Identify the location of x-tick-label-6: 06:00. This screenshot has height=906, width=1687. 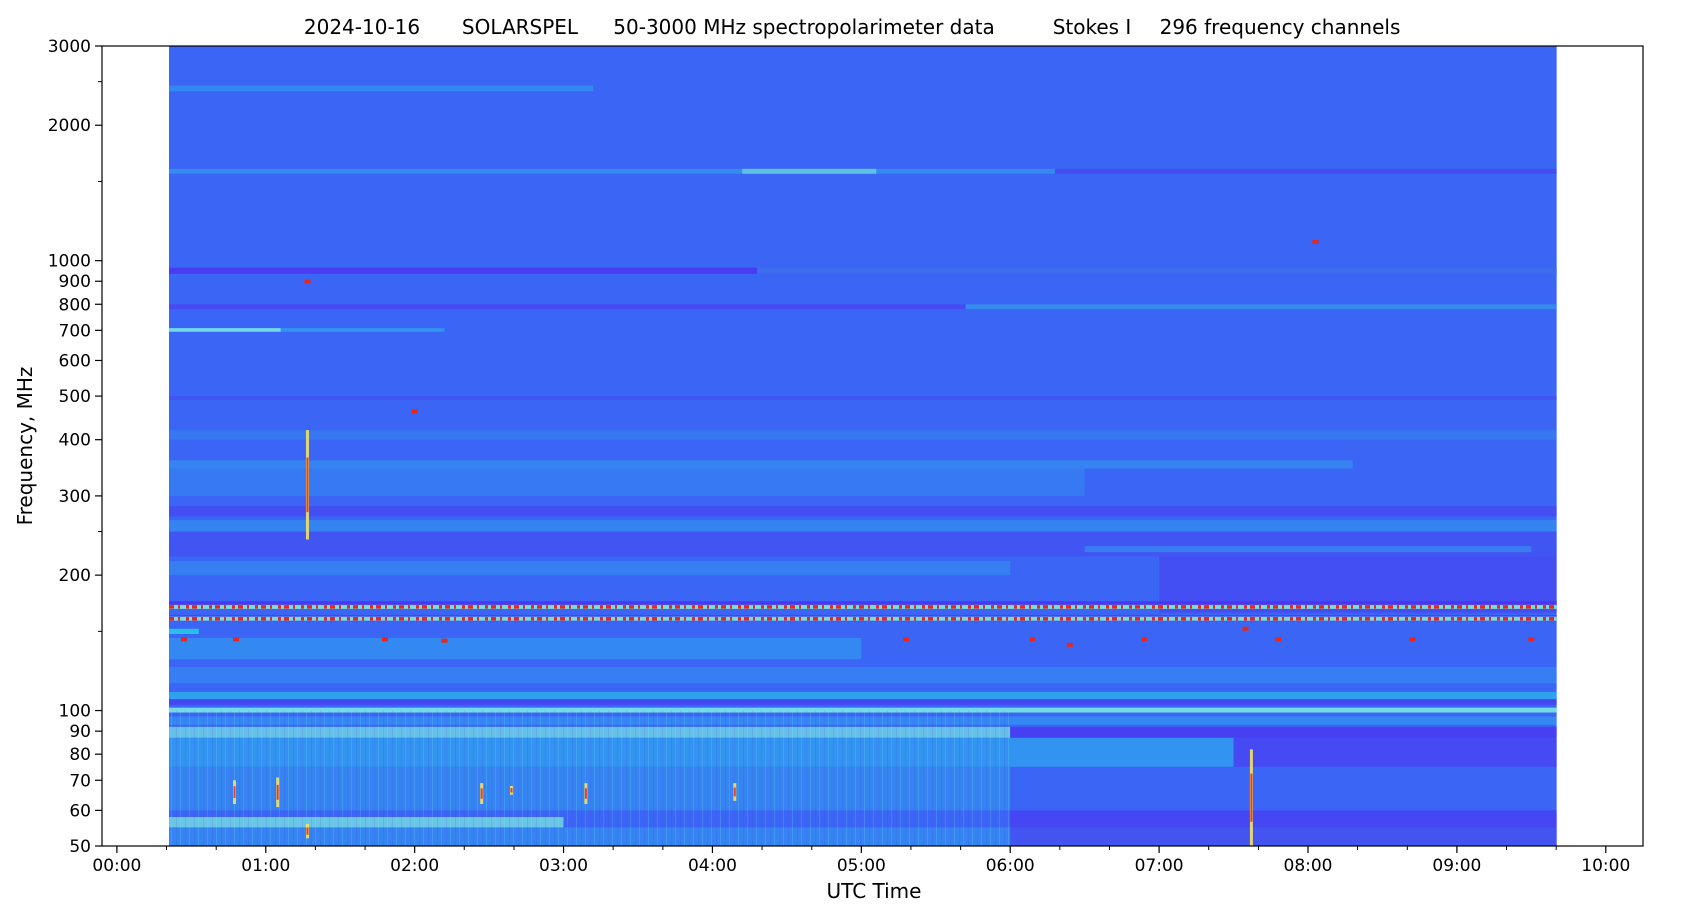
(1010, 866).